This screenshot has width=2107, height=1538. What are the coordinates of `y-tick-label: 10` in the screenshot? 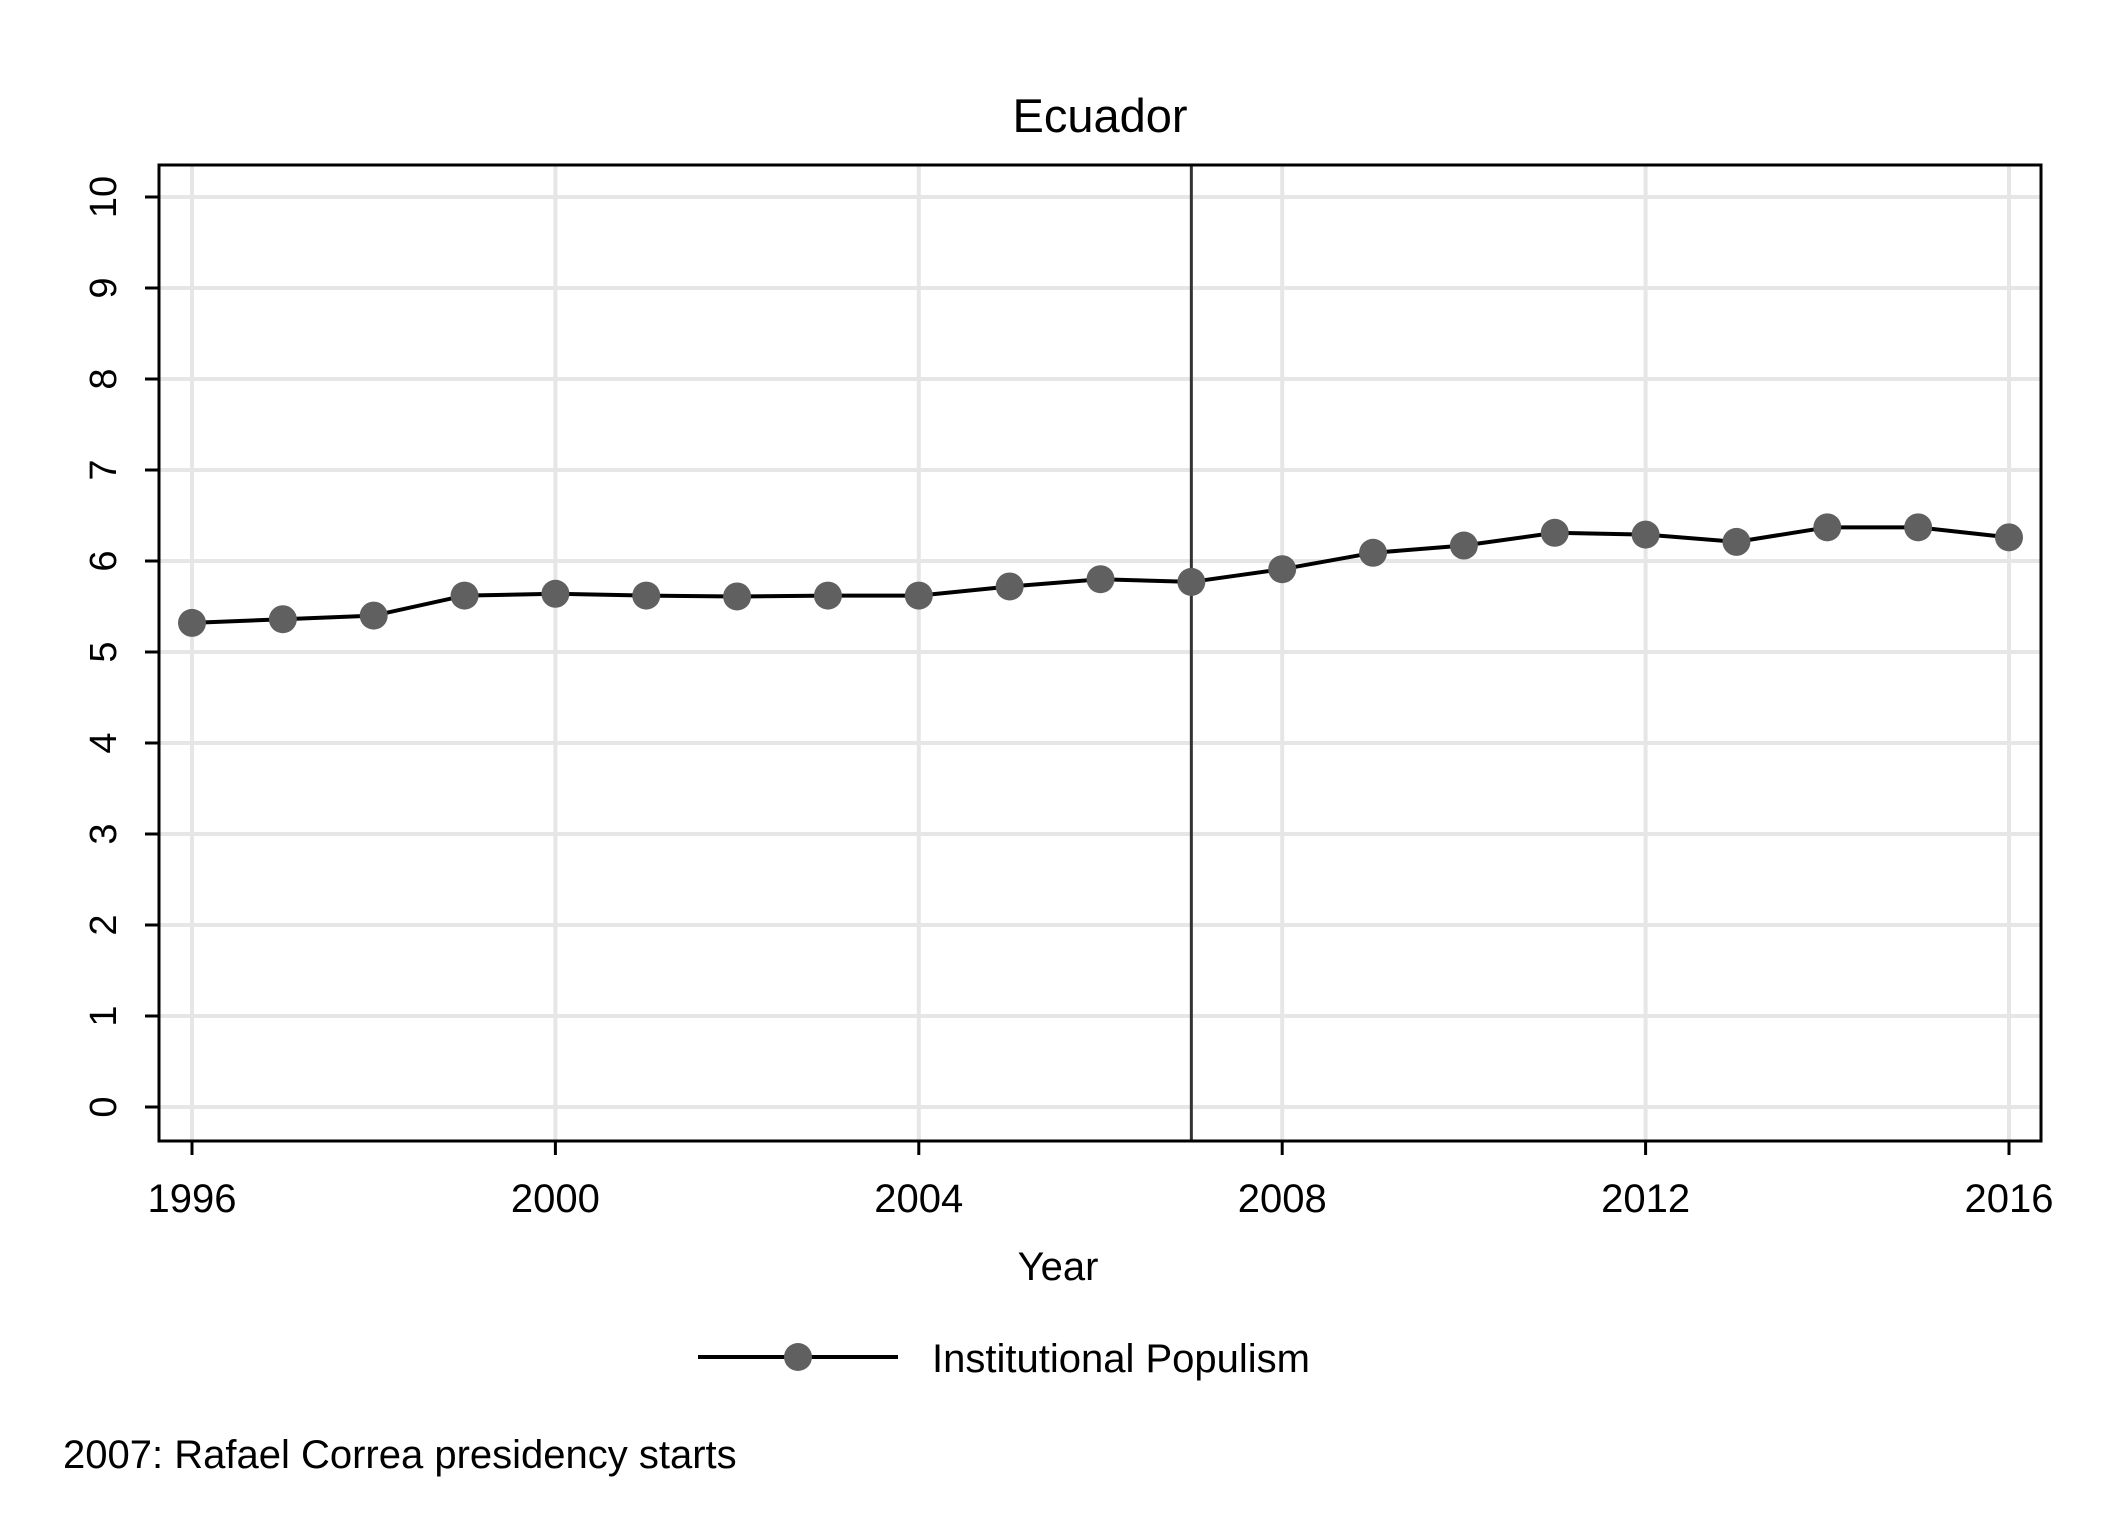 It's located at (104, 197).